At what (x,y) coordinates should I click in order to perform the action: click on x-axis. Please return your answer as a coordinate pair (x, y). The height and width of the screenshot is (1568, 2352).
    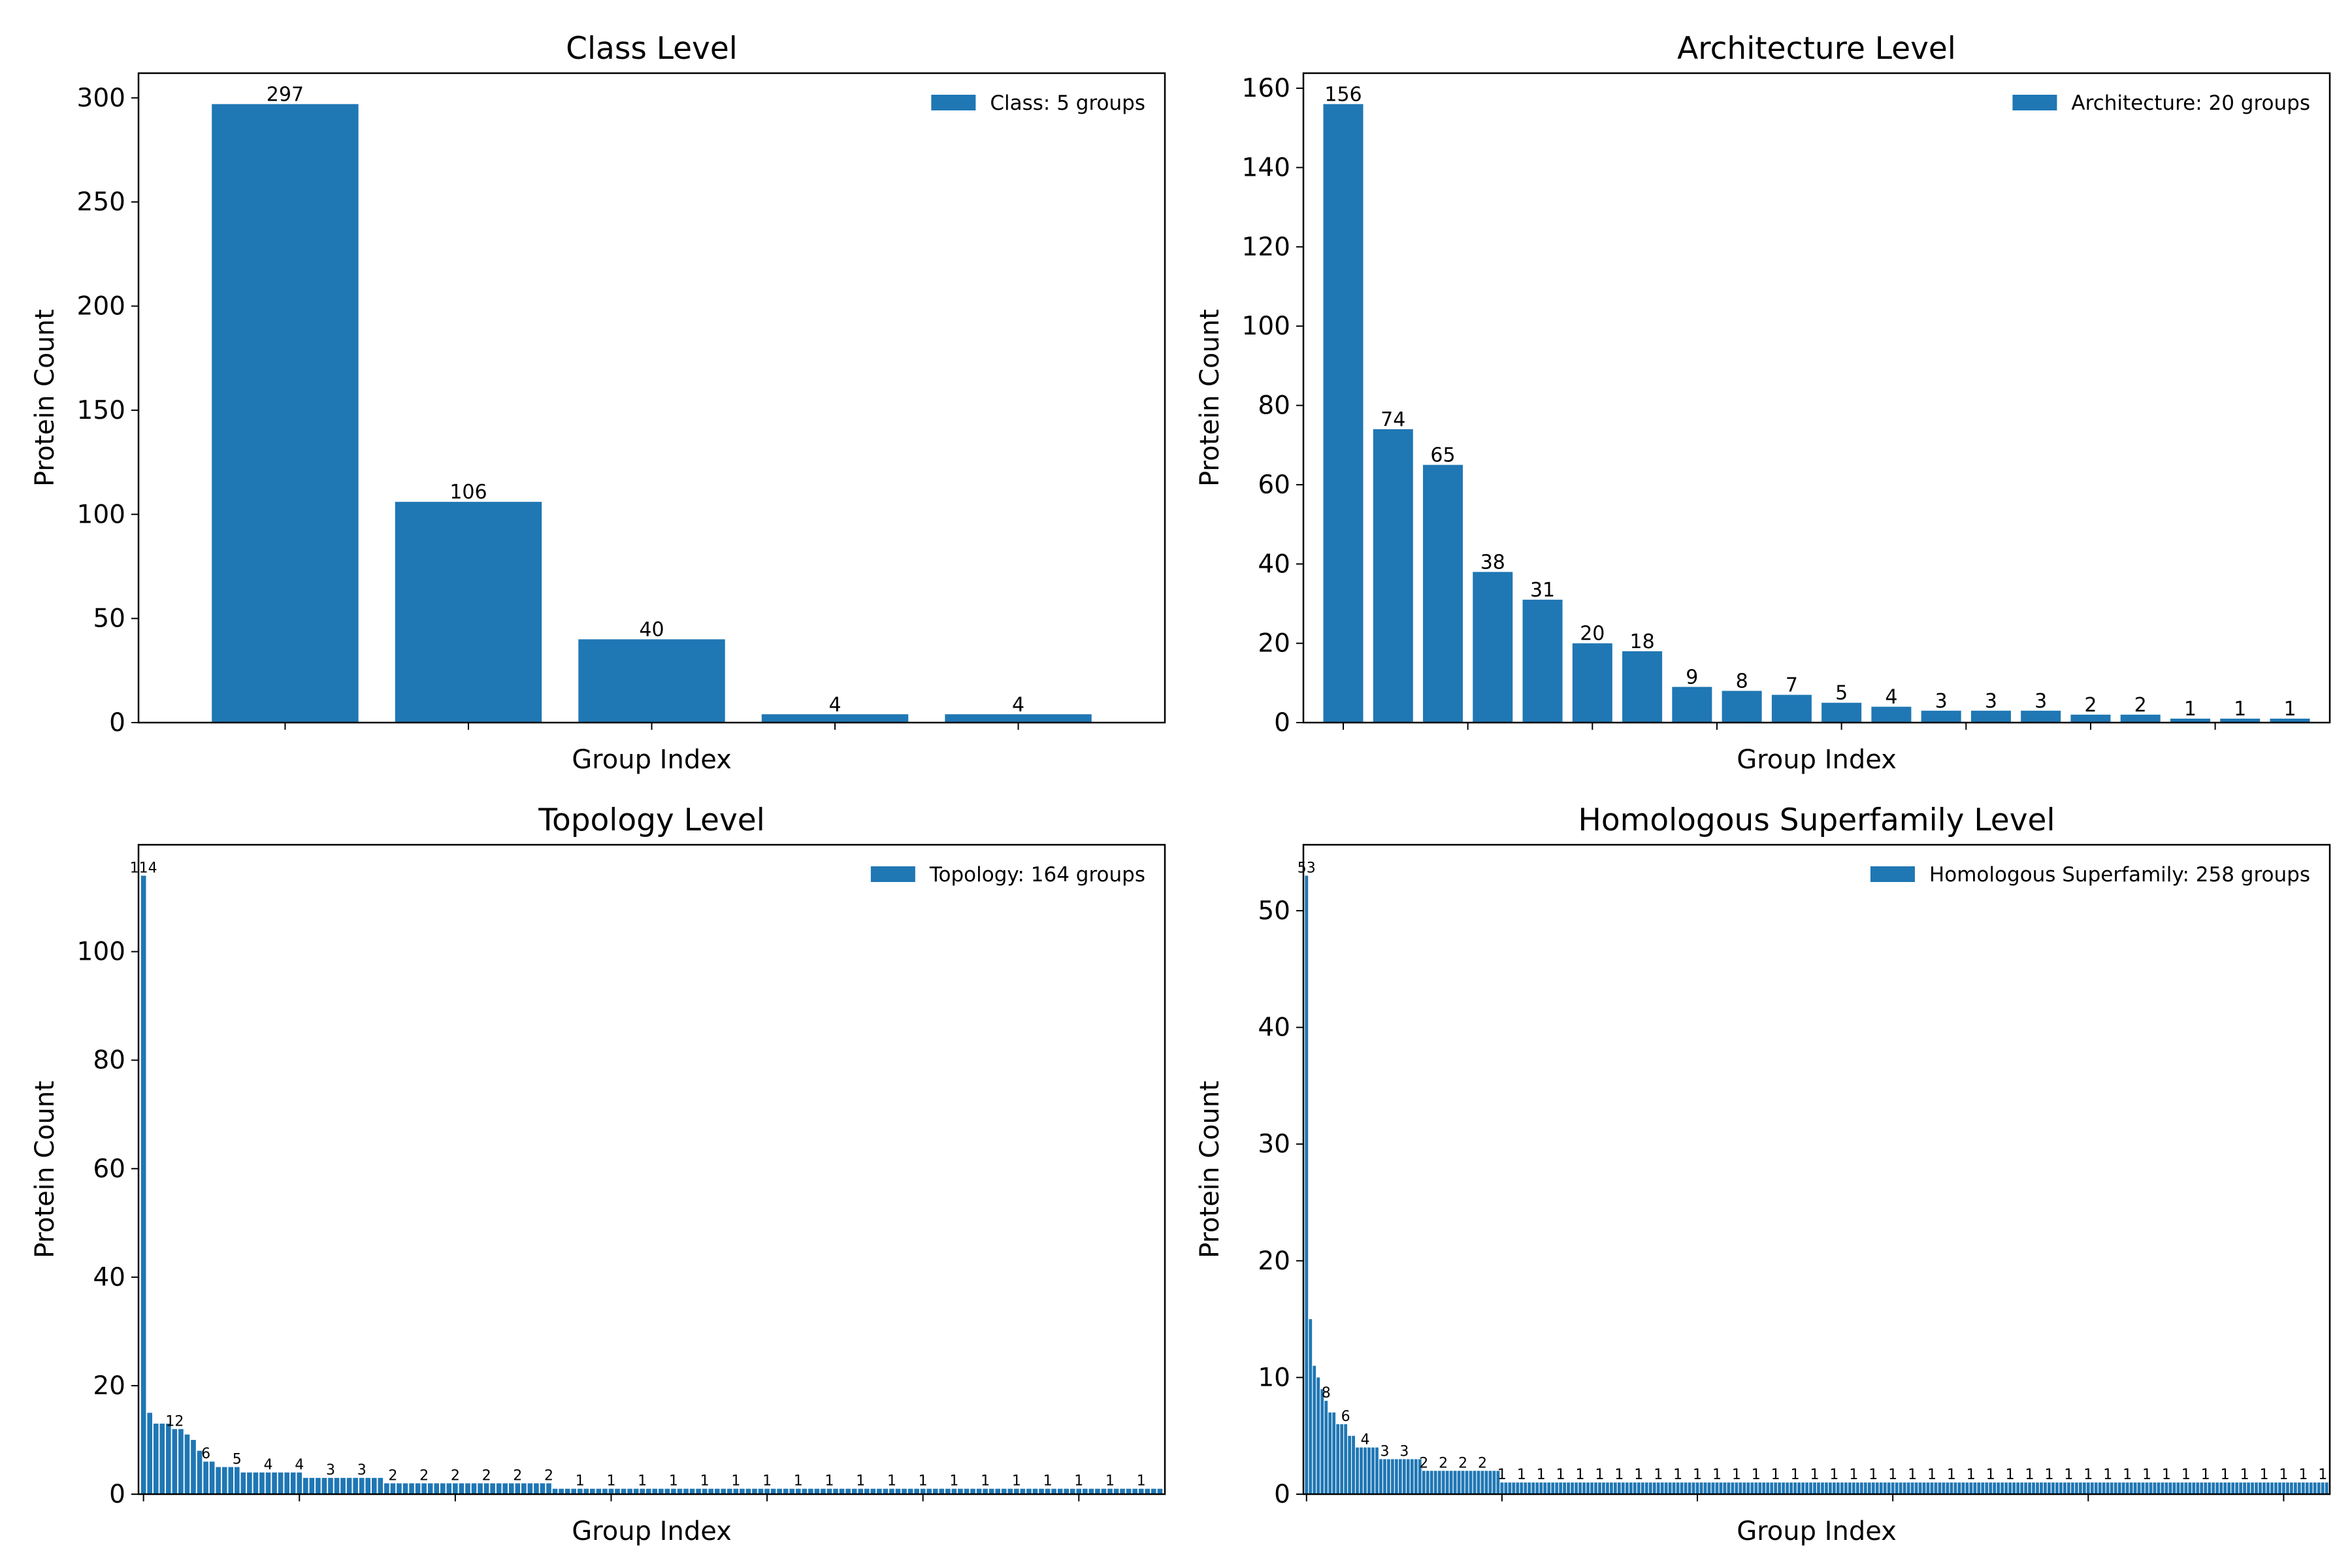
    Looking at the image, I should click on (651, 726).